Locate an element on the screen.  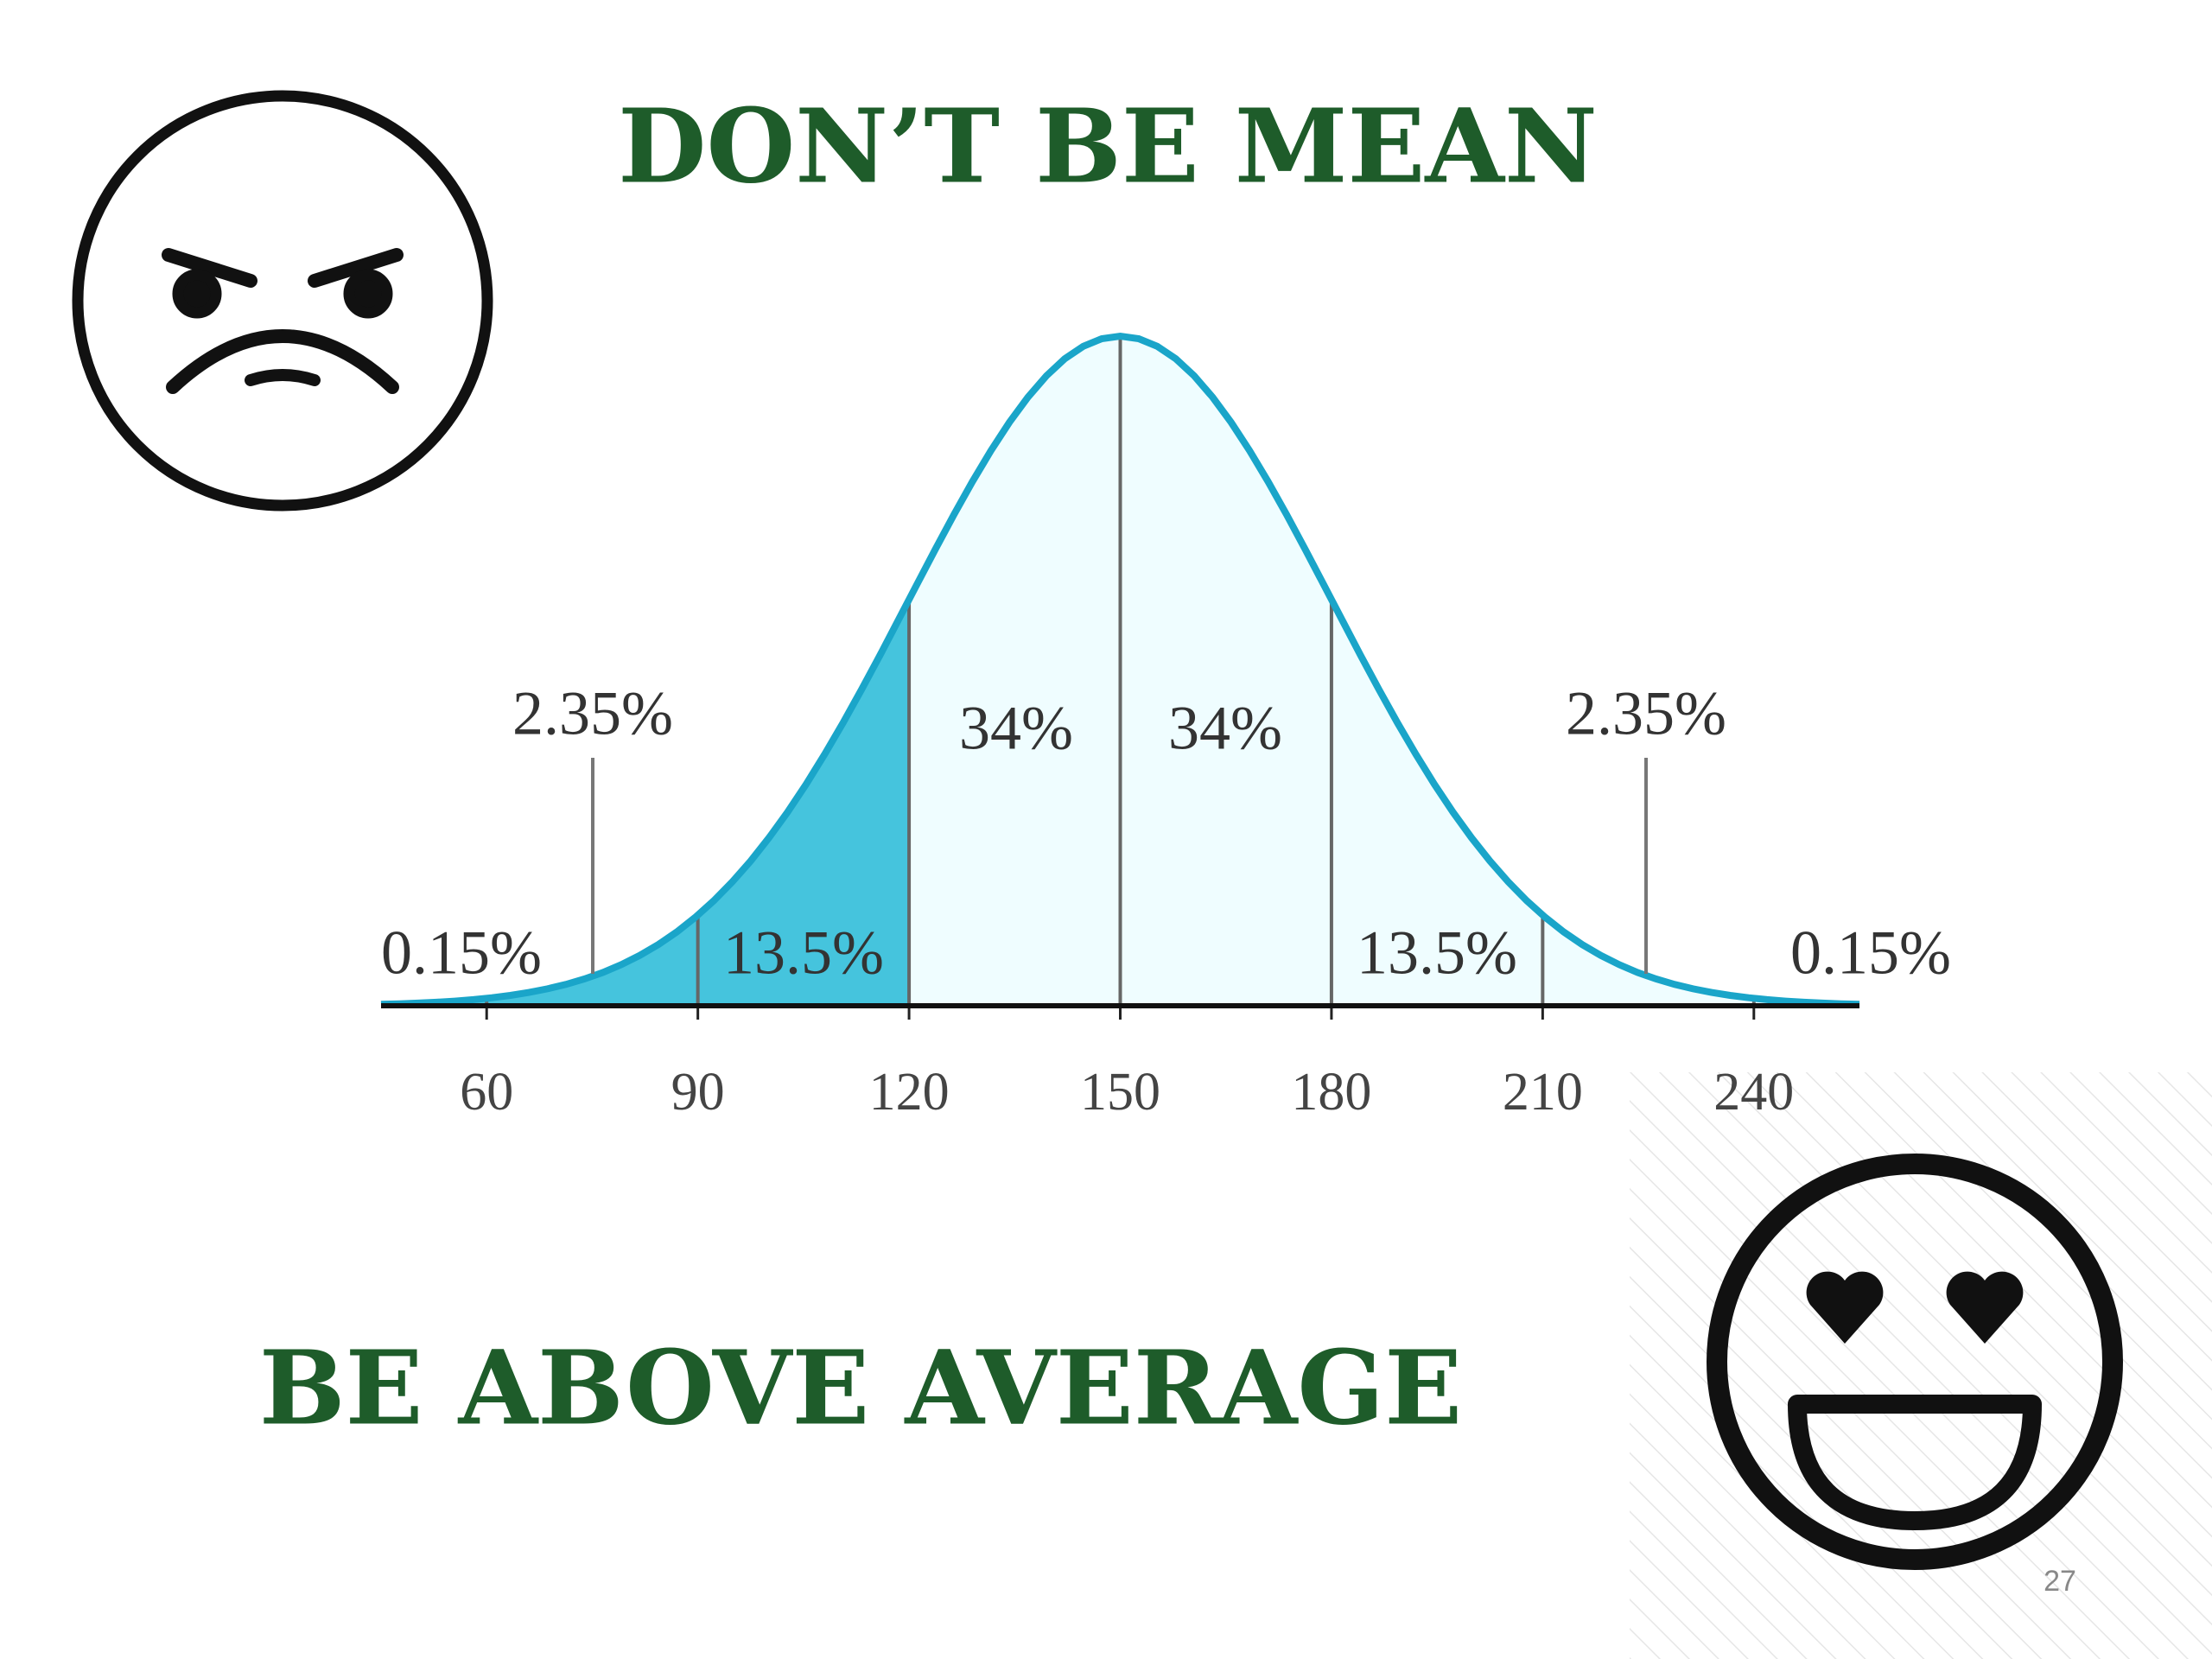
x-tick-label: 120 is located at coordinates (909, 1092).